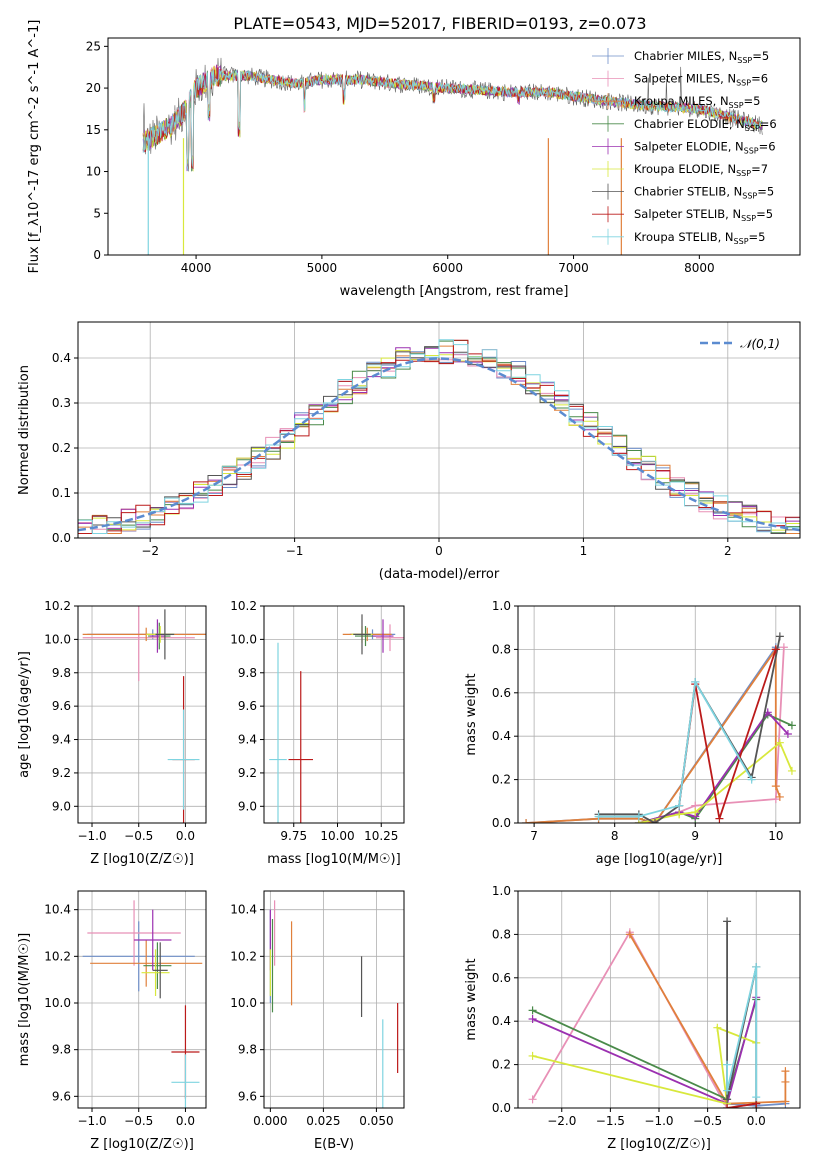 The image size is (819, 1170). What do you see at coordinates (61, 806) in the screenshot?
I see `y-tick-label: 9.0` at bounding box center [61, 806].